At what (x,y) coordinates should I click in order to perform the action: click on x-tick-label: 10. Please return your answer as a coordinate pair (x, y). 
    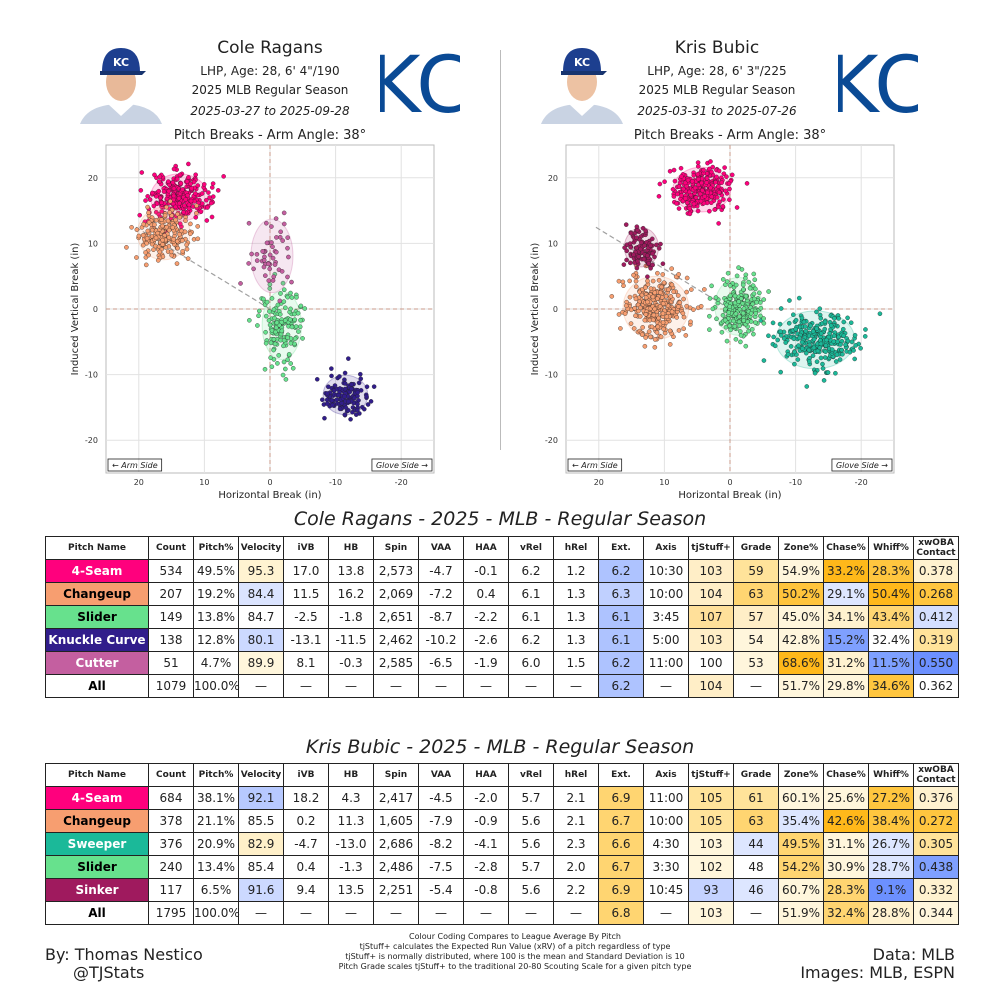
    Looking at the image, I should click on (664, 482).